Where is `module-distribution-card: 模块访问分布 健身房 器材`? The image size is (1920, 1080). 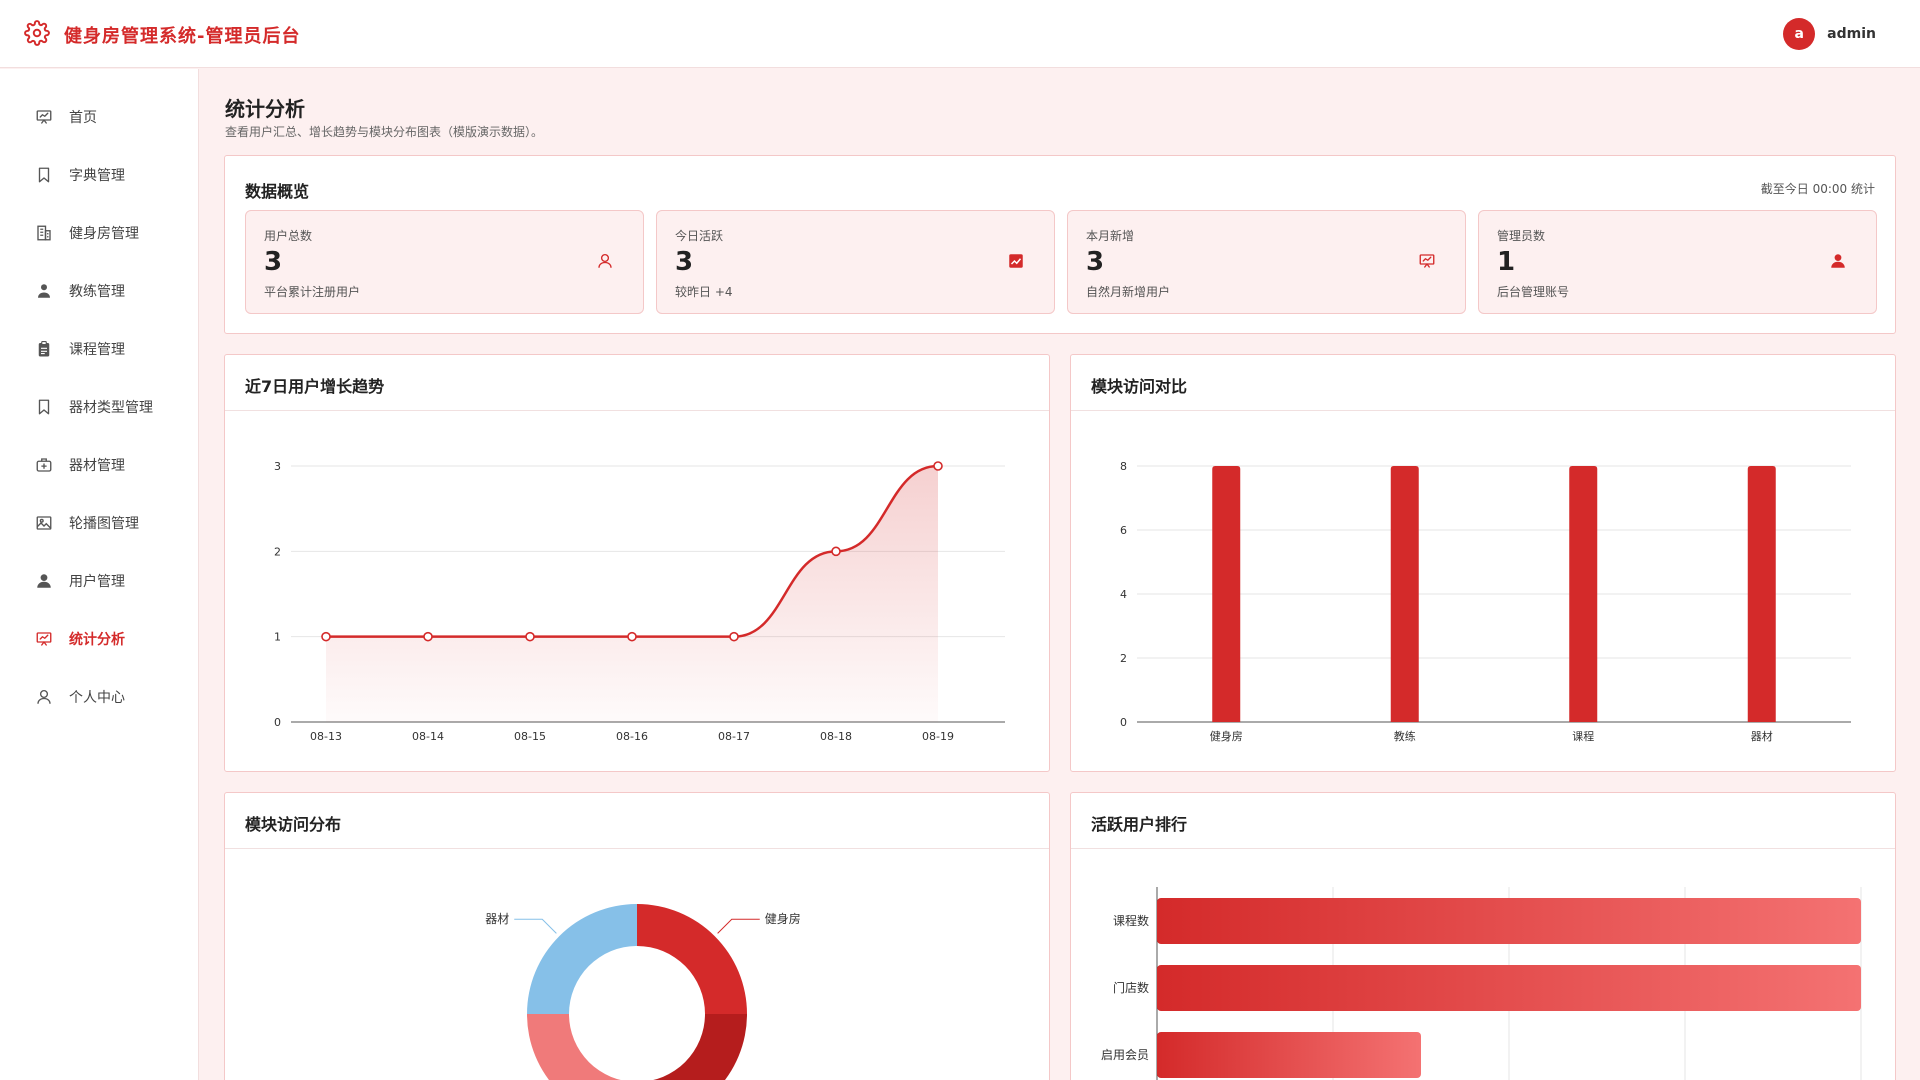
module-distribution-card: 模块访问分布 健身房 器材 is located at coordinates (637, 936).